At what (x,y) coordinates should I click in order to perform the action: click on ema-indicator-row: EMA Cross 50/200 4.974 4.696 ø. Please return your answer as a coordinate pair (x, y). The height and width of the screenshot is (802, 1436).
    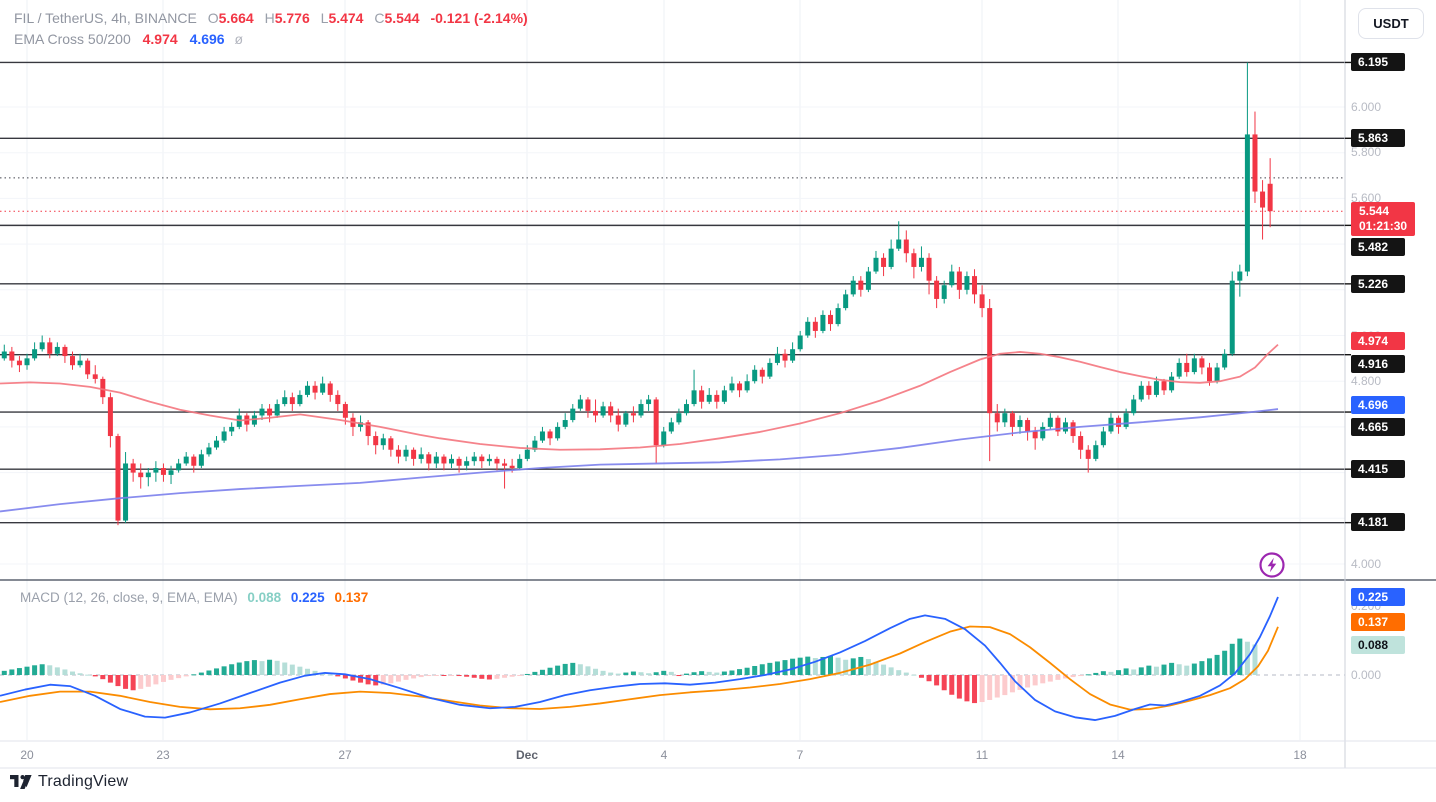
    Looking at the image, I should click on (271, 39).